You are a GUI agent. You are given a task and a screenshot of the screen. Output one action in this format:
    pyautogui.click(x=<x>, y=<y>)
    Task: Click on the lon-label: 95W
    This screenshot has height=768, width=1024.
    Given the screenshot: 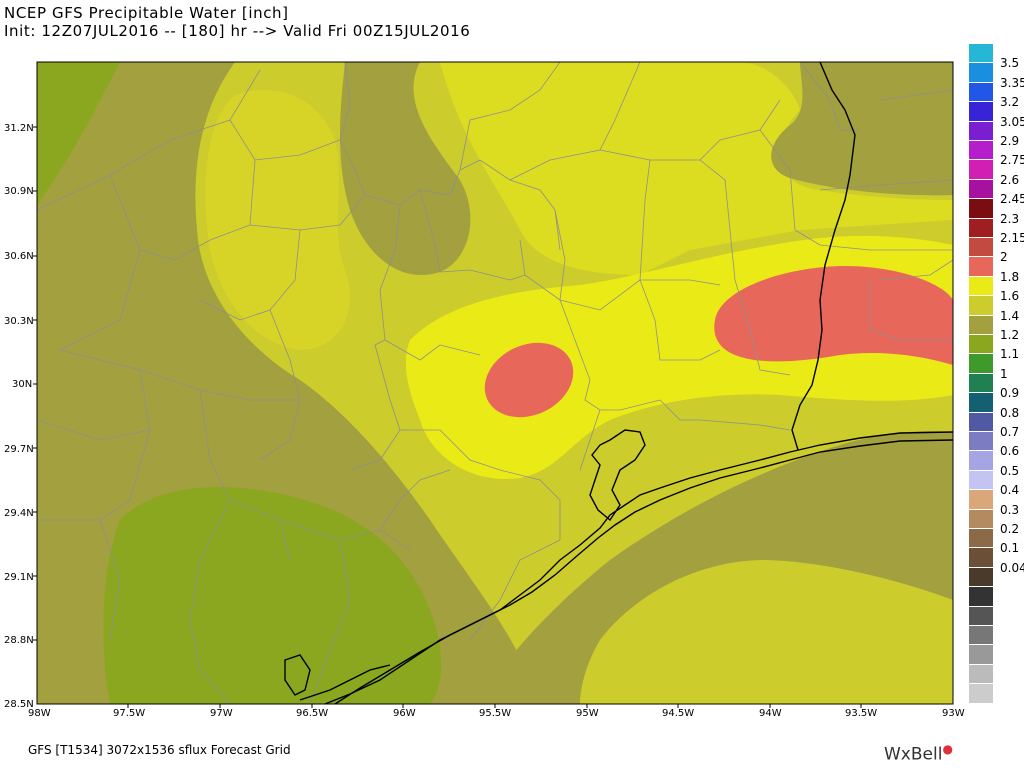 What is the action you would take?
    pyautogui.click(x=587, y=713)
    